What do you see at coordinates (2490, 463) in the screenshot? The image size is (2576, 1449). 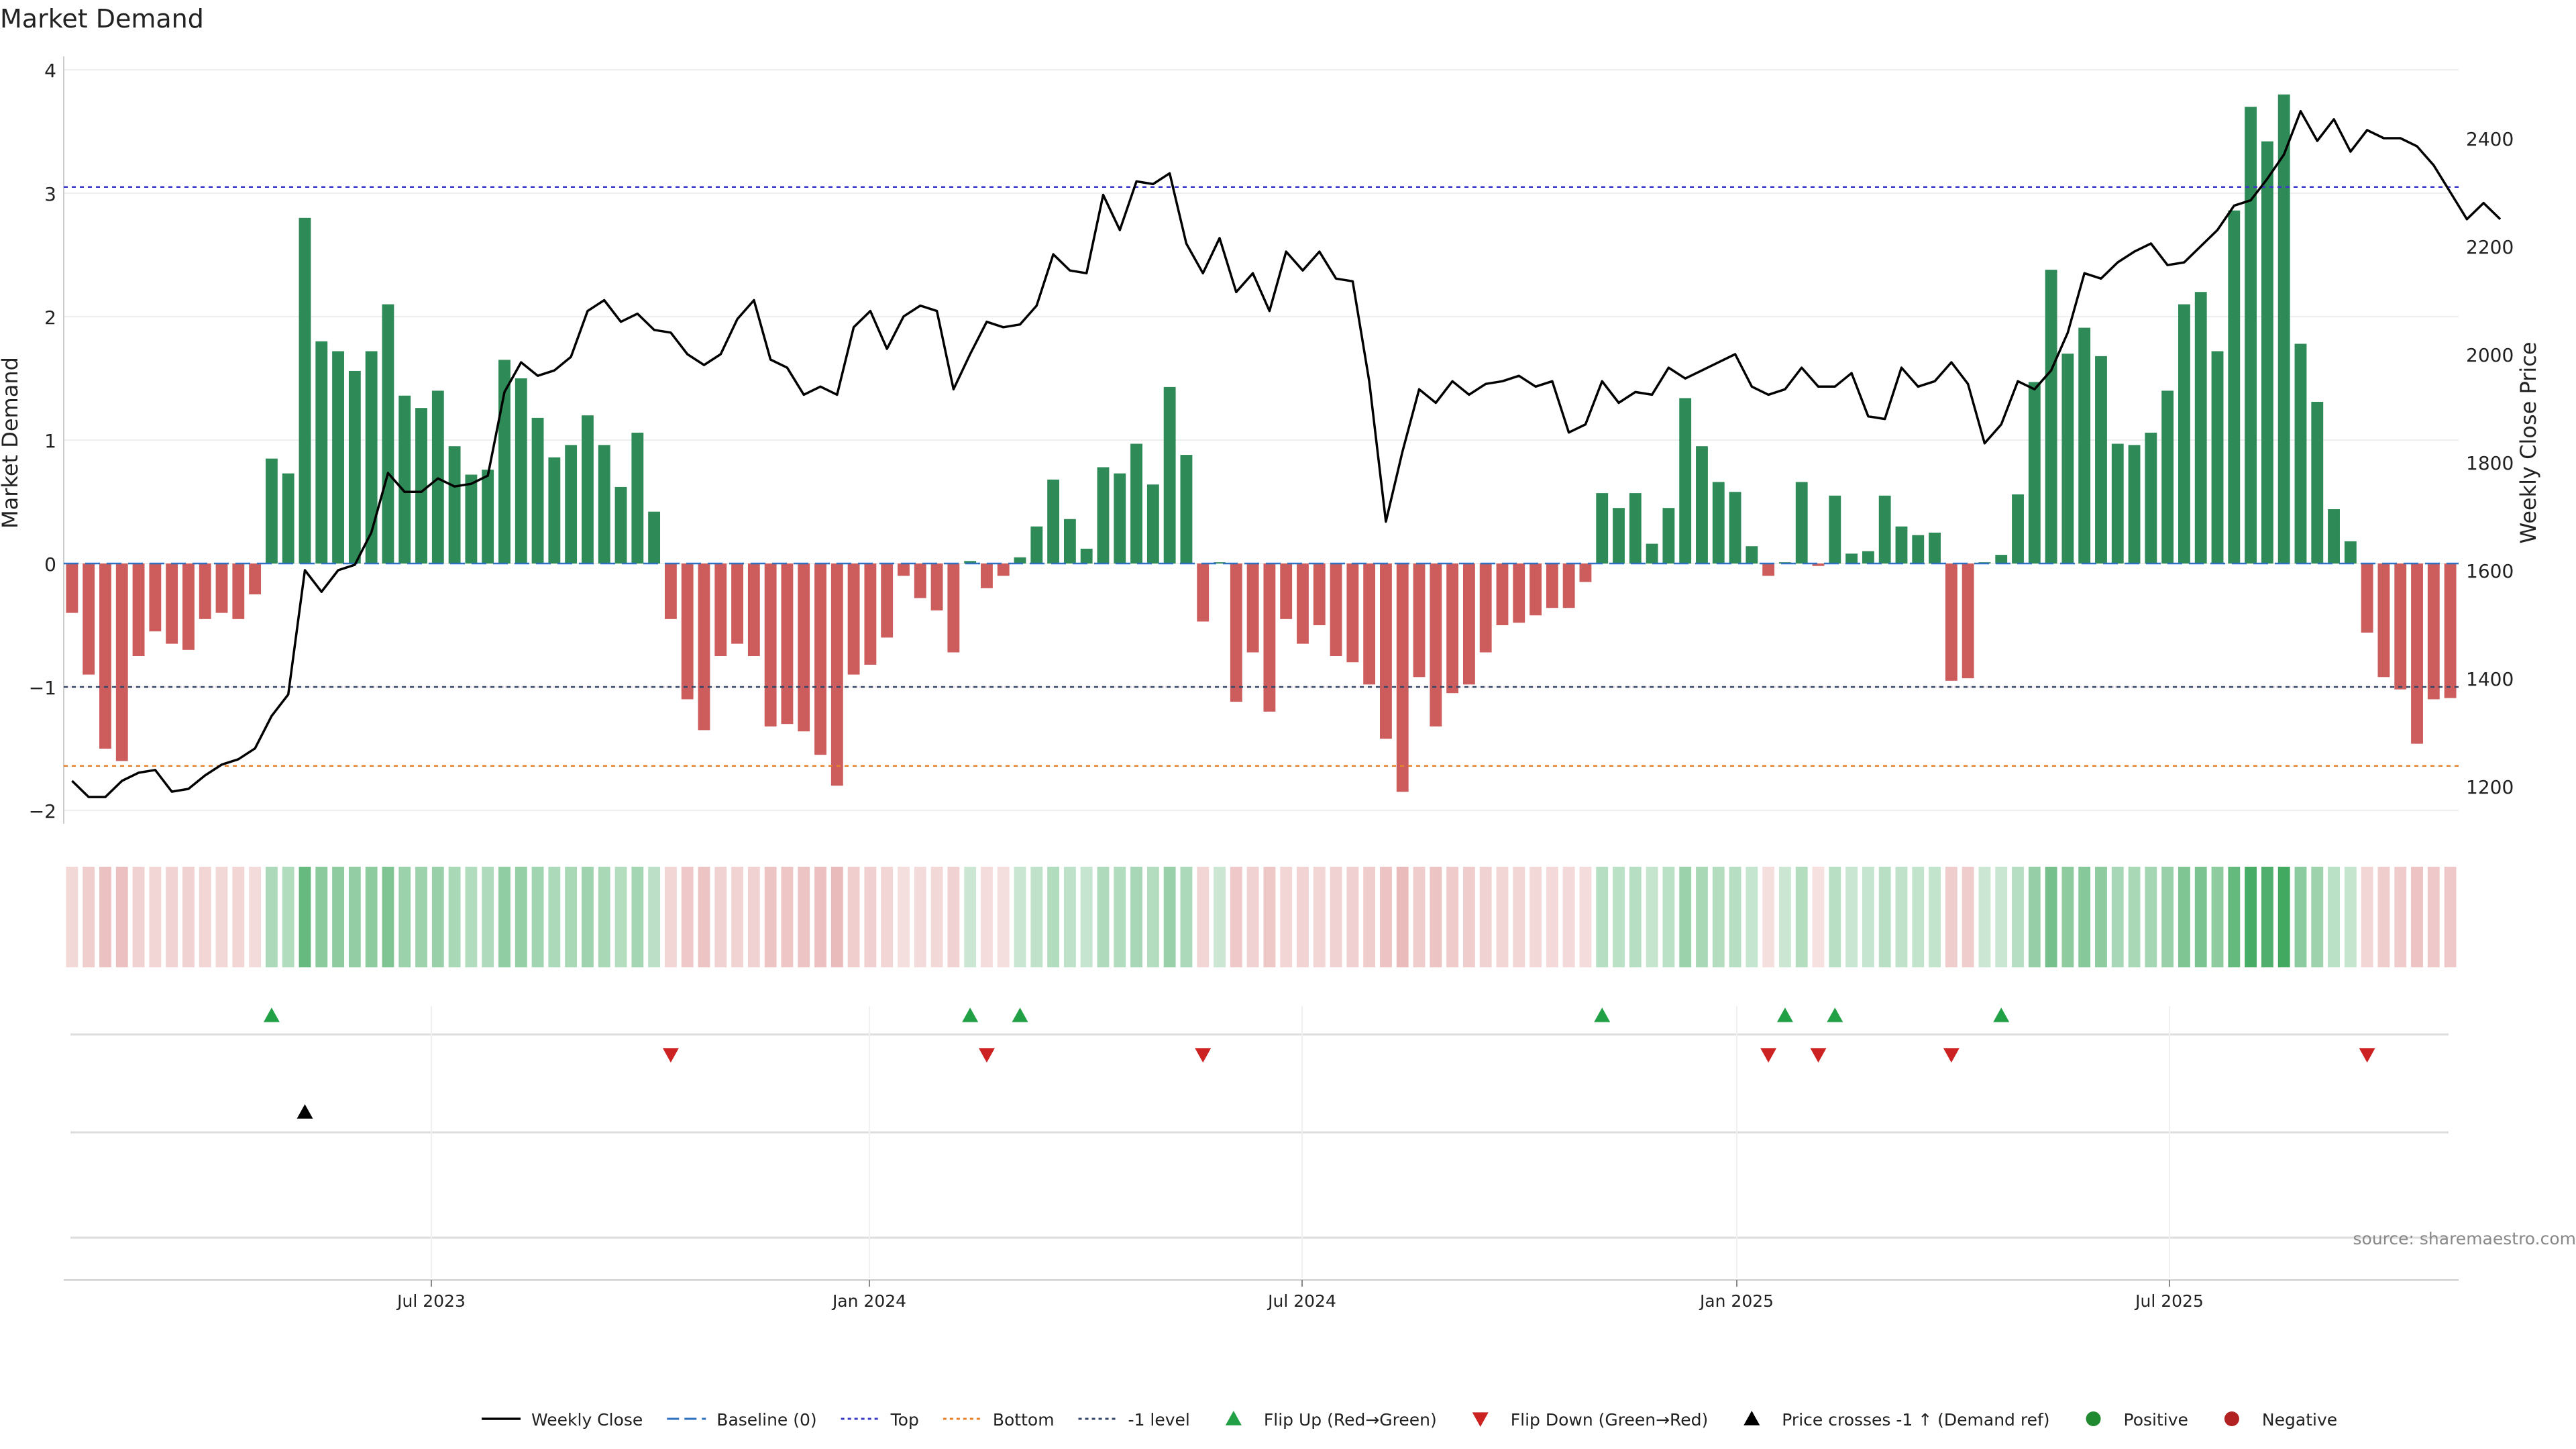 I see `y-tick-right: 1800` at bounding box center [2490, 463].